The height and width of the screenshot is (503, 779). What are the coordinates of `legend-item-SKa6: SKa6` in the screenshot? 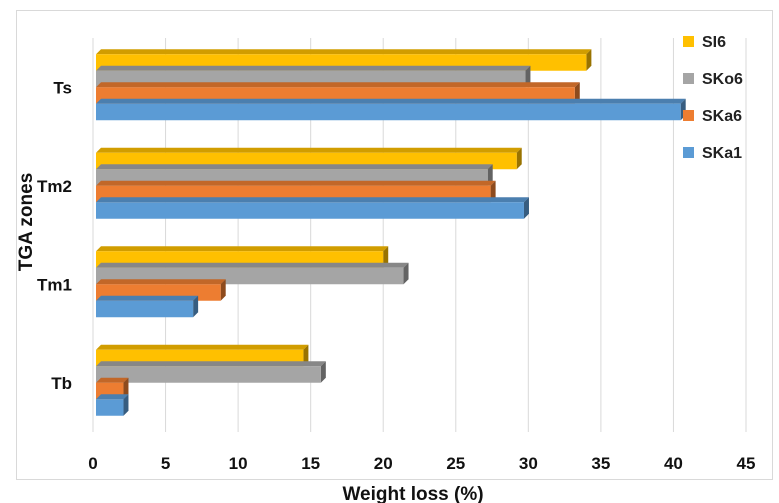 It's located at (712, 116).